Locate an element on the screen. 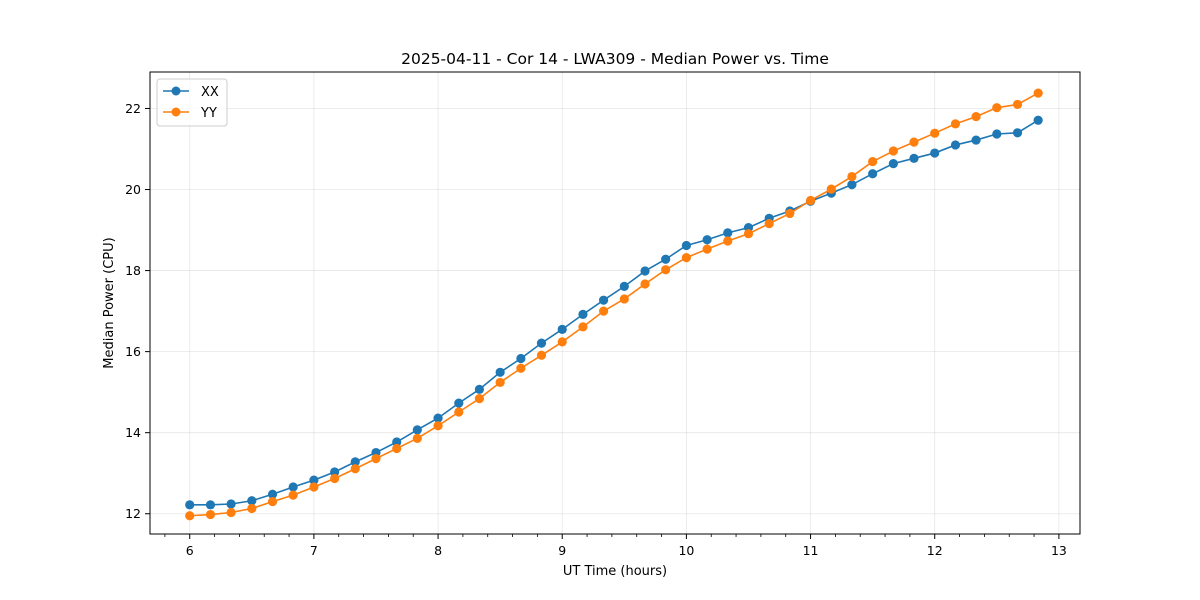 This screenshot has height=600, width=1200. legend-marker-xx is located at coordinates (176, 91).